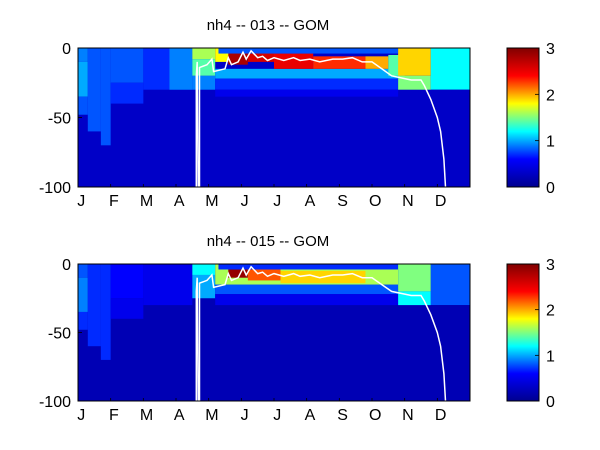 The height and width of the screenshot is (450, 600). I want to click on panel-1-title: nh4 -- 013 -- GOM, so click(268, 25).